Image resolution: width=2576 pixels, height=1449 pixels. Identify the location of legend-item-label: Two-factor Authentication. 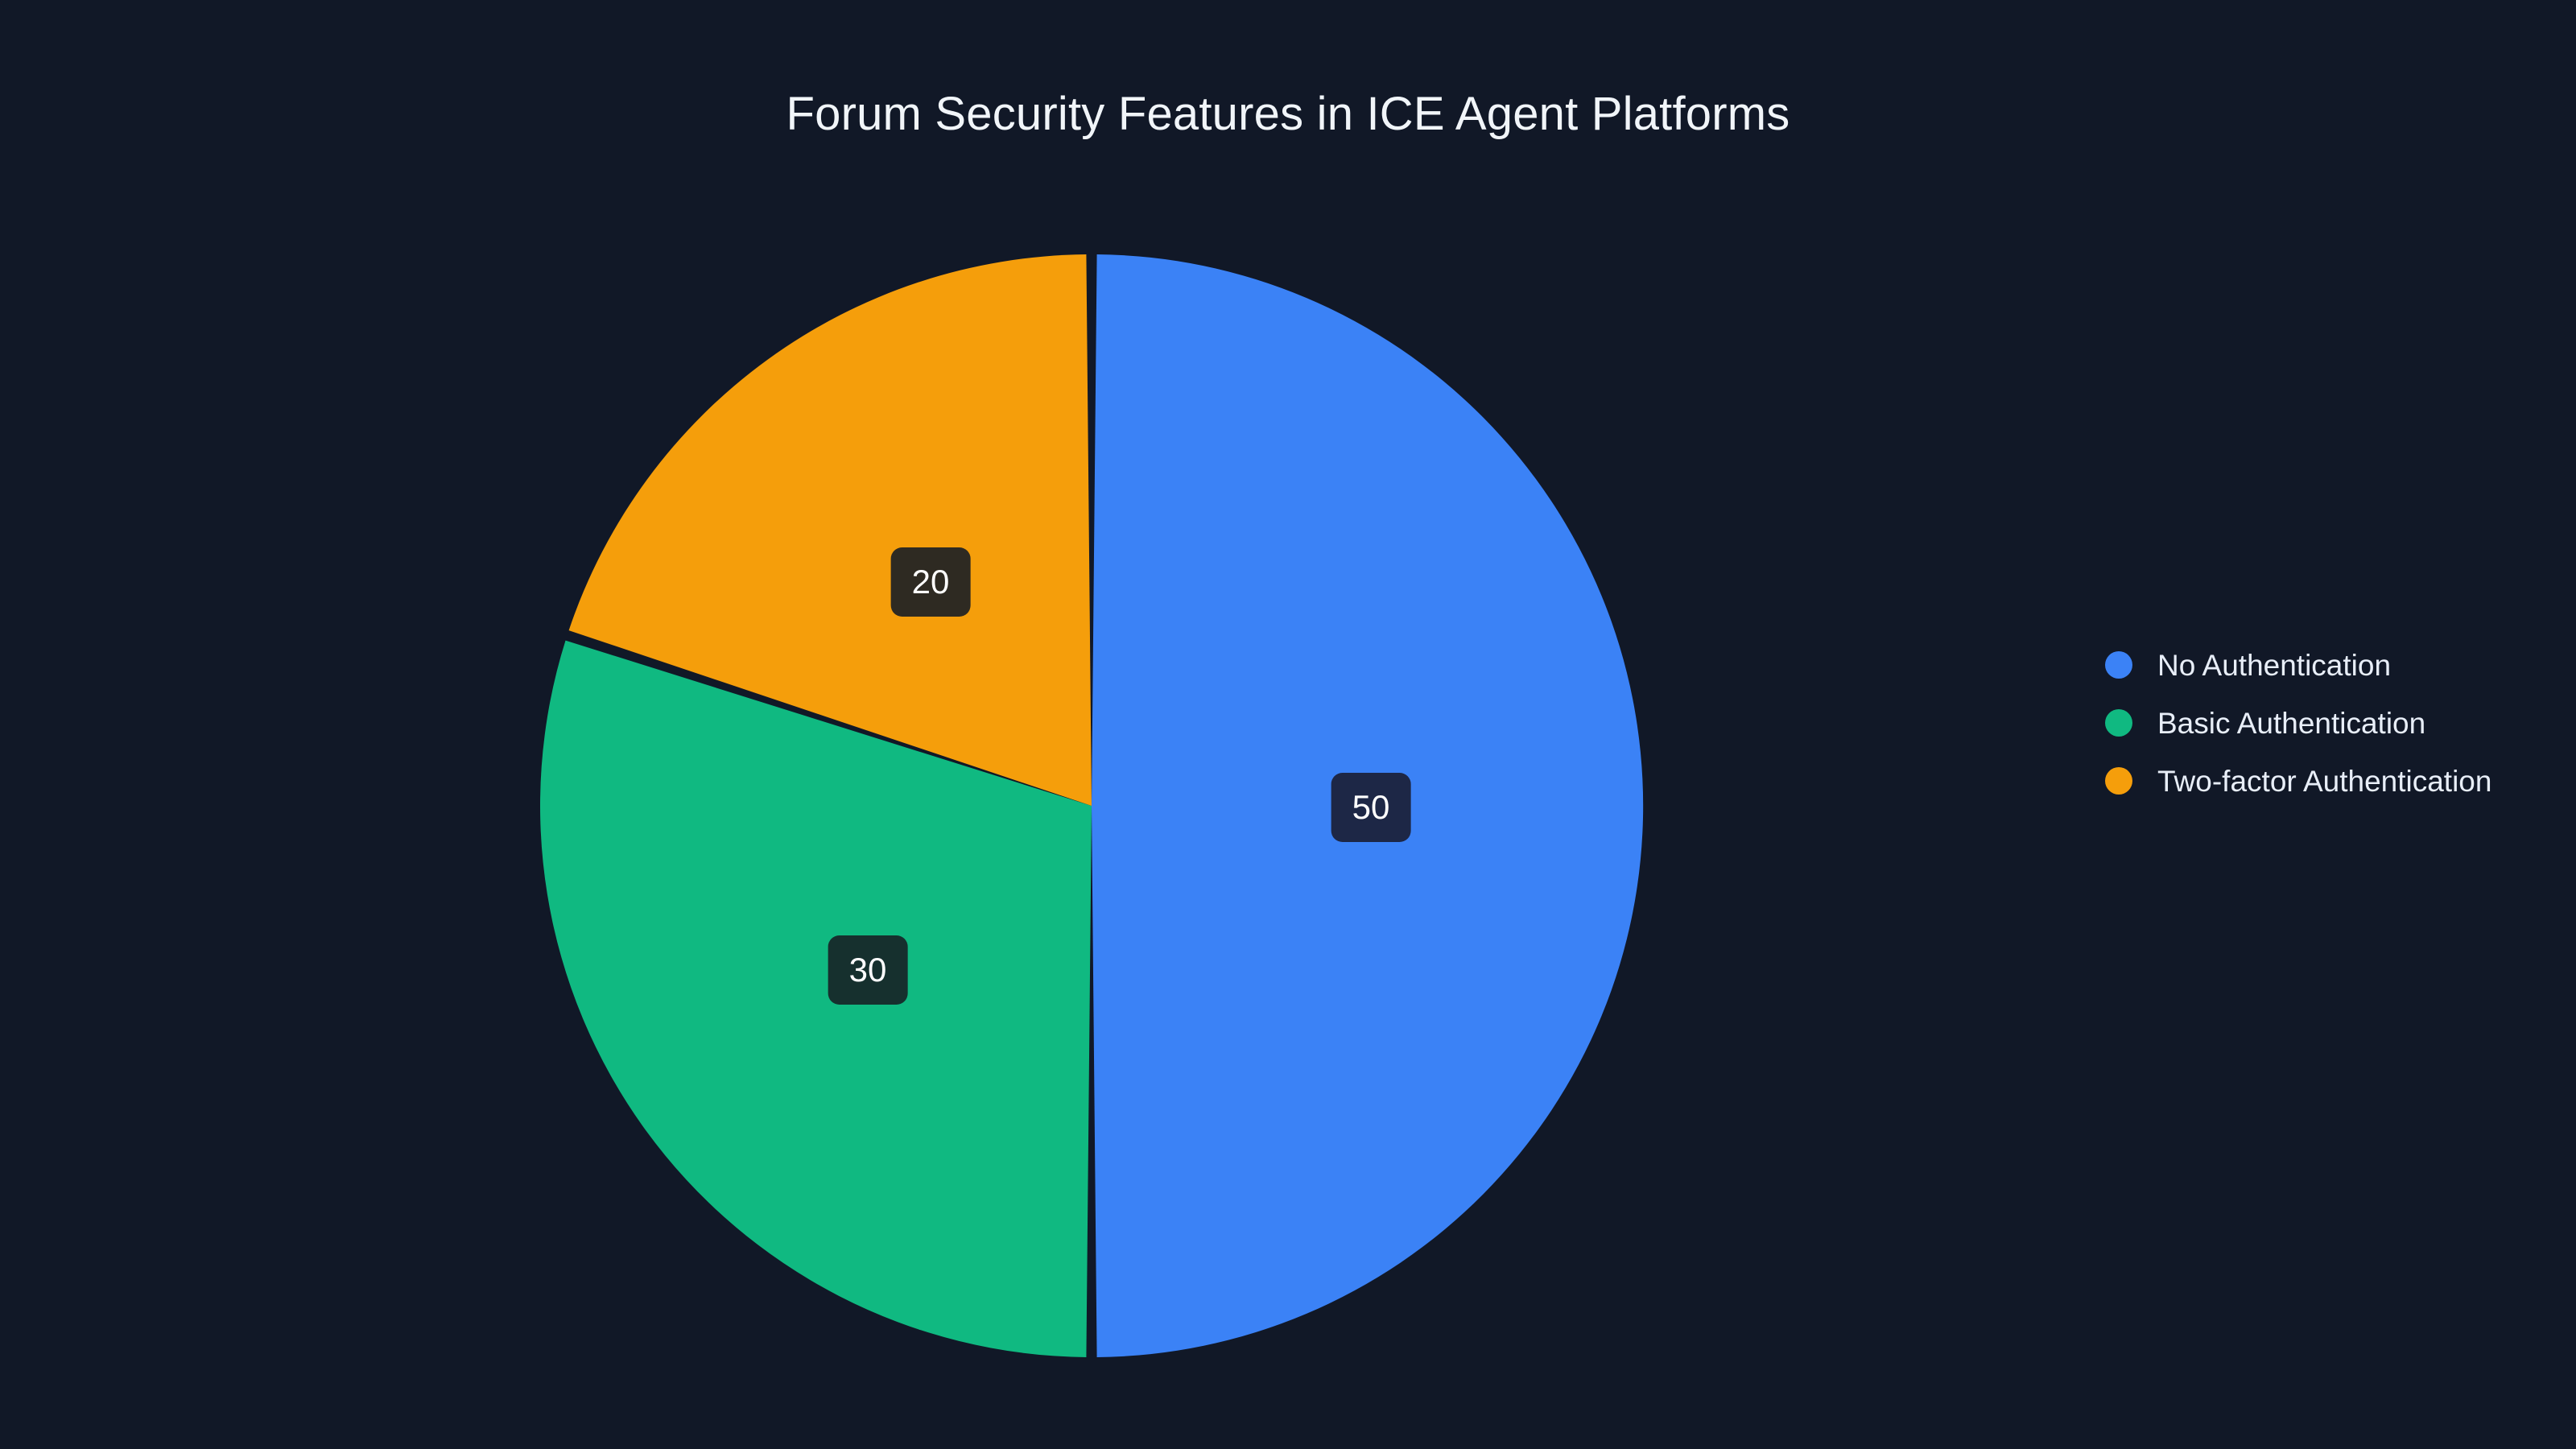
(2324, 781).